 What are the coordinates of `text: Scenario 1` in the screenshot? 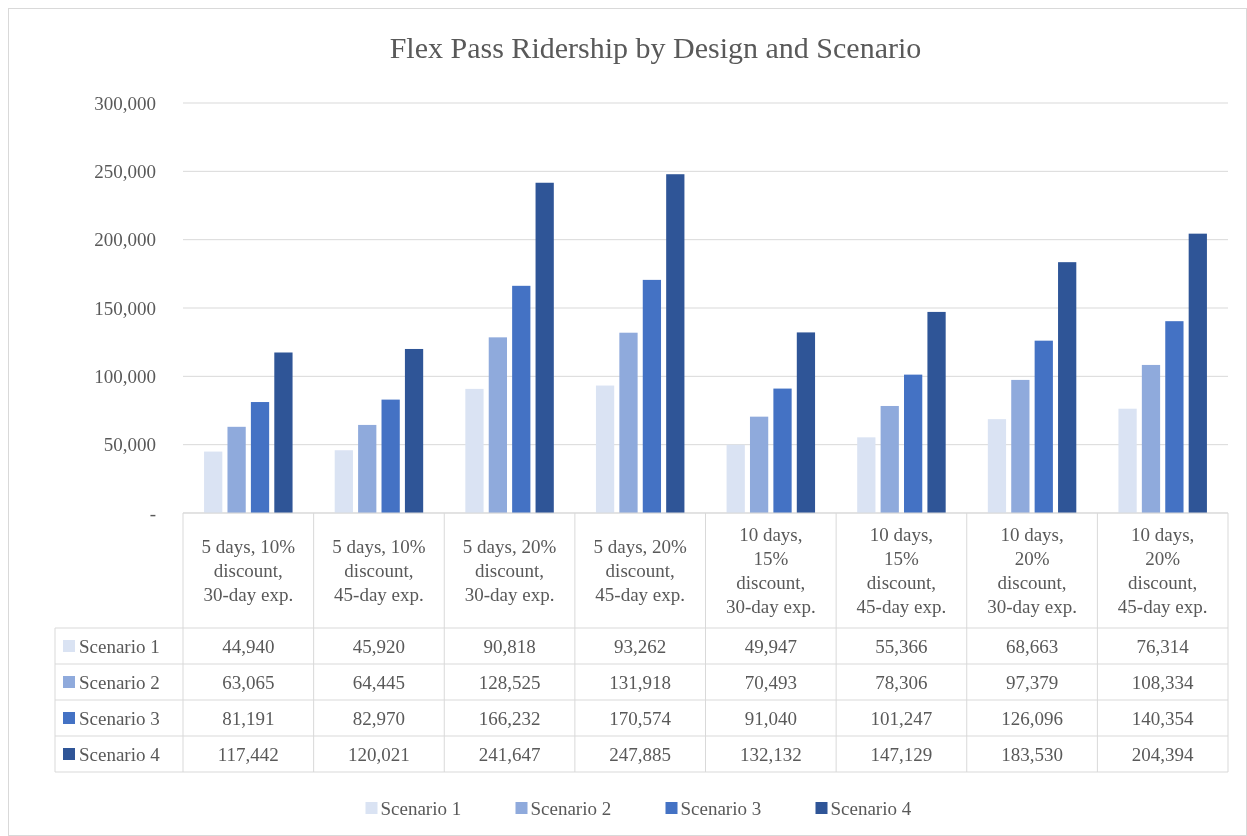 It's located at (421, 808).